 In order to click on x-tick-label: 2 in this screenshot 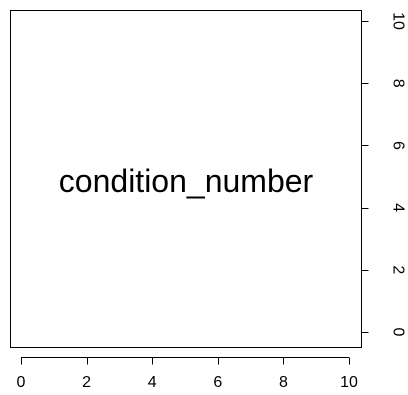, I will do `click(86, 382)`.